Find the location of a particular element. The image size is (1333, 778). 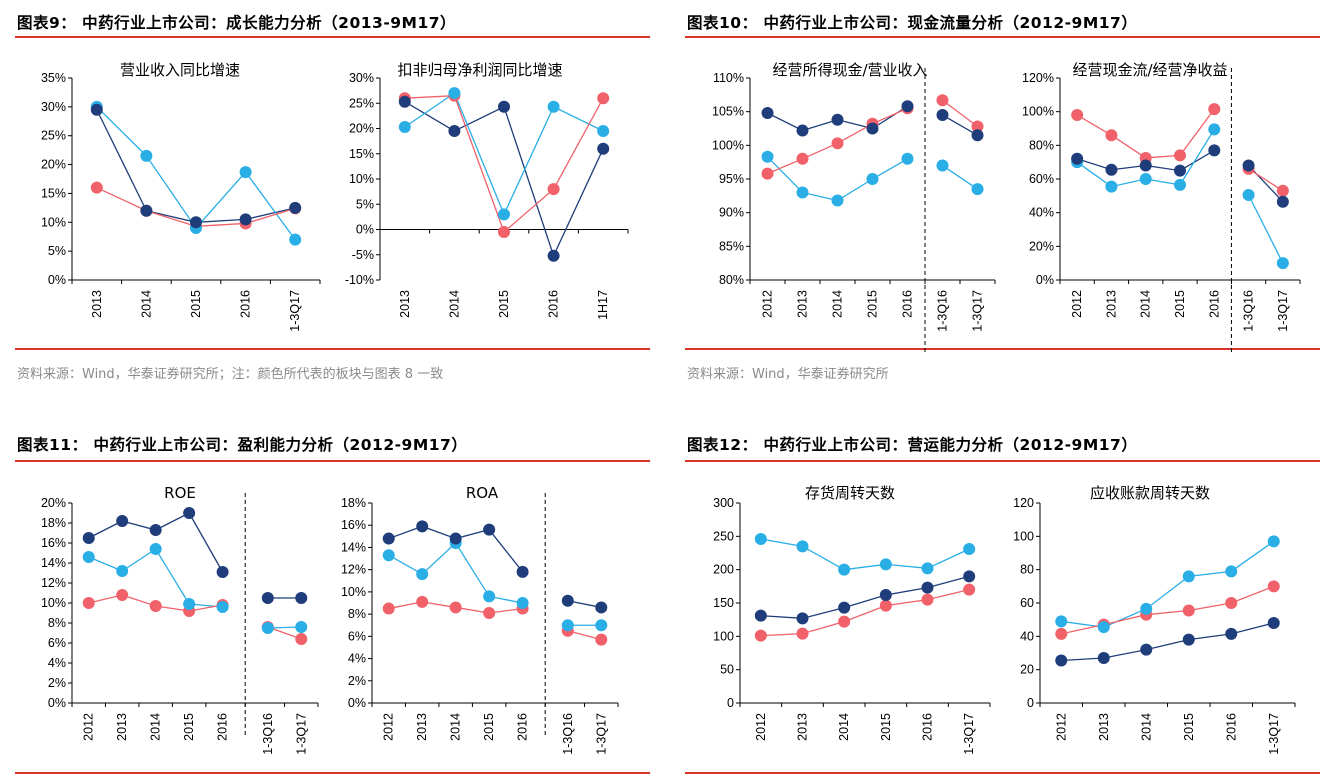

y-tick-label: 4% is located at coordinates (57, 663).